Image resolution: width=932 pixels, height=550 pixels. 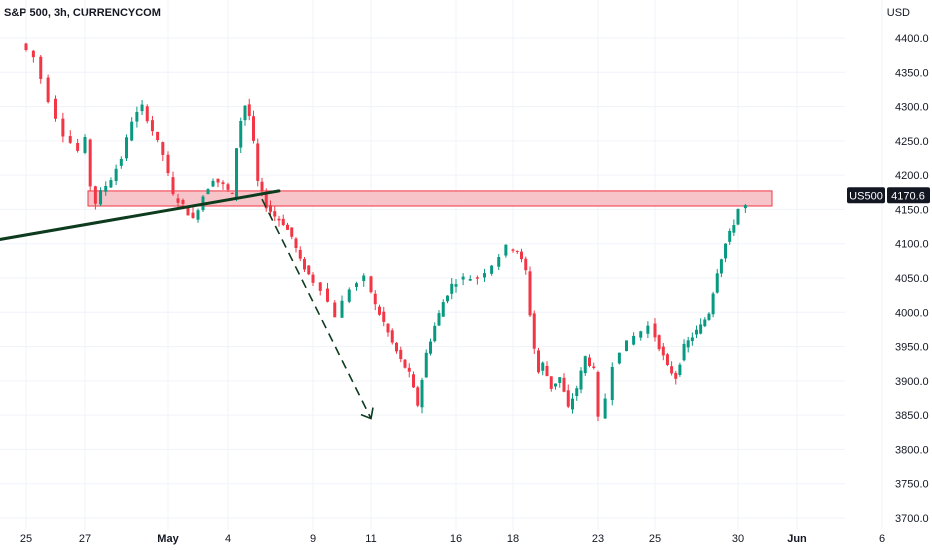 What do you see at coordinates (598, 539) in the screenshot?
I see `x-tick-label: 23` at bounding box center [598, 539].